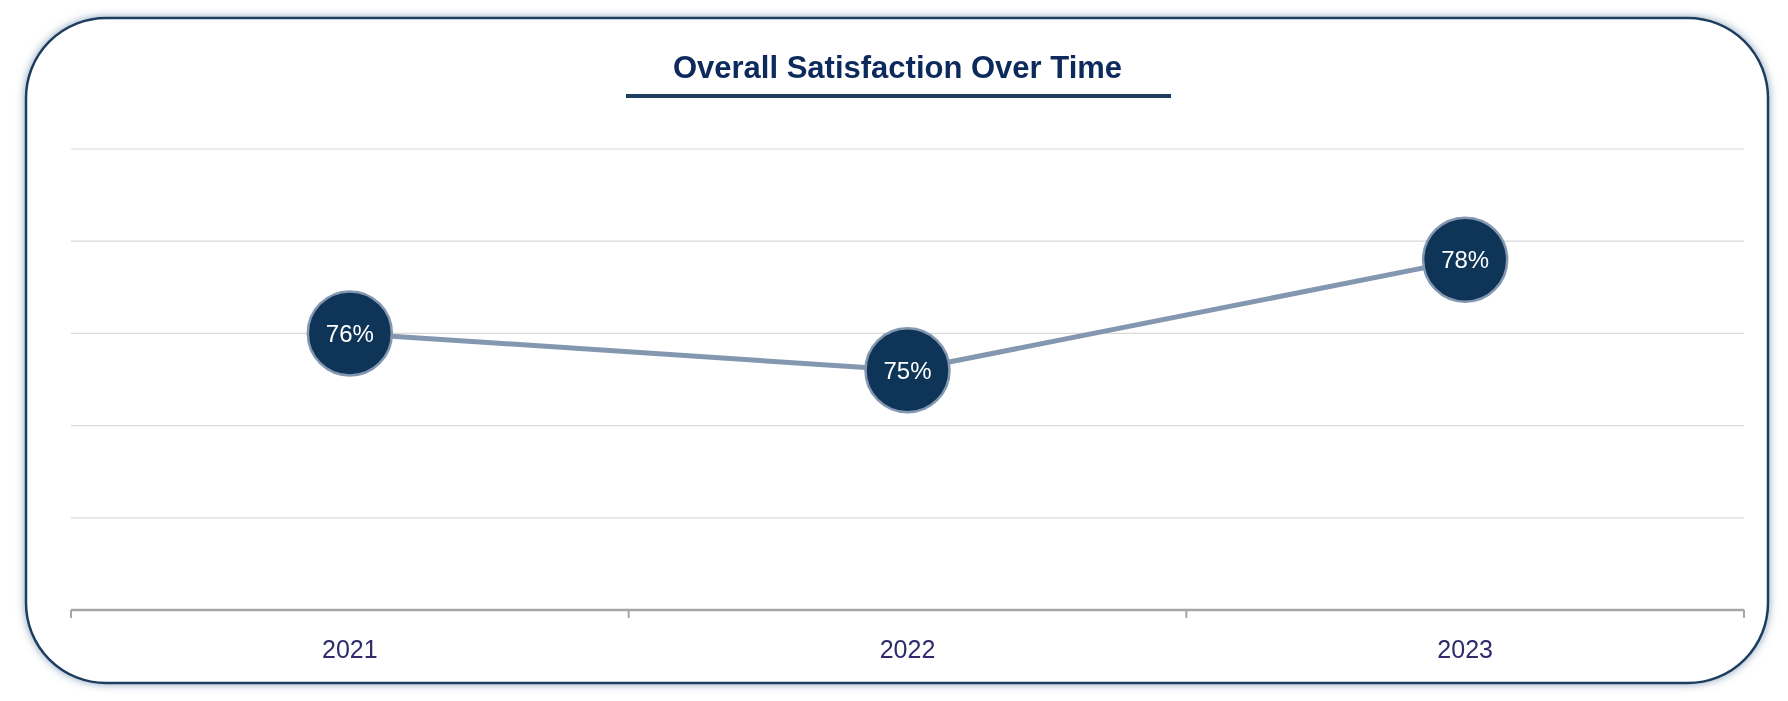 The height and width of the screenshot is (701, 1788). I want to click on chart-title: Overall Satisfaction Over Time, so click(897, 67).